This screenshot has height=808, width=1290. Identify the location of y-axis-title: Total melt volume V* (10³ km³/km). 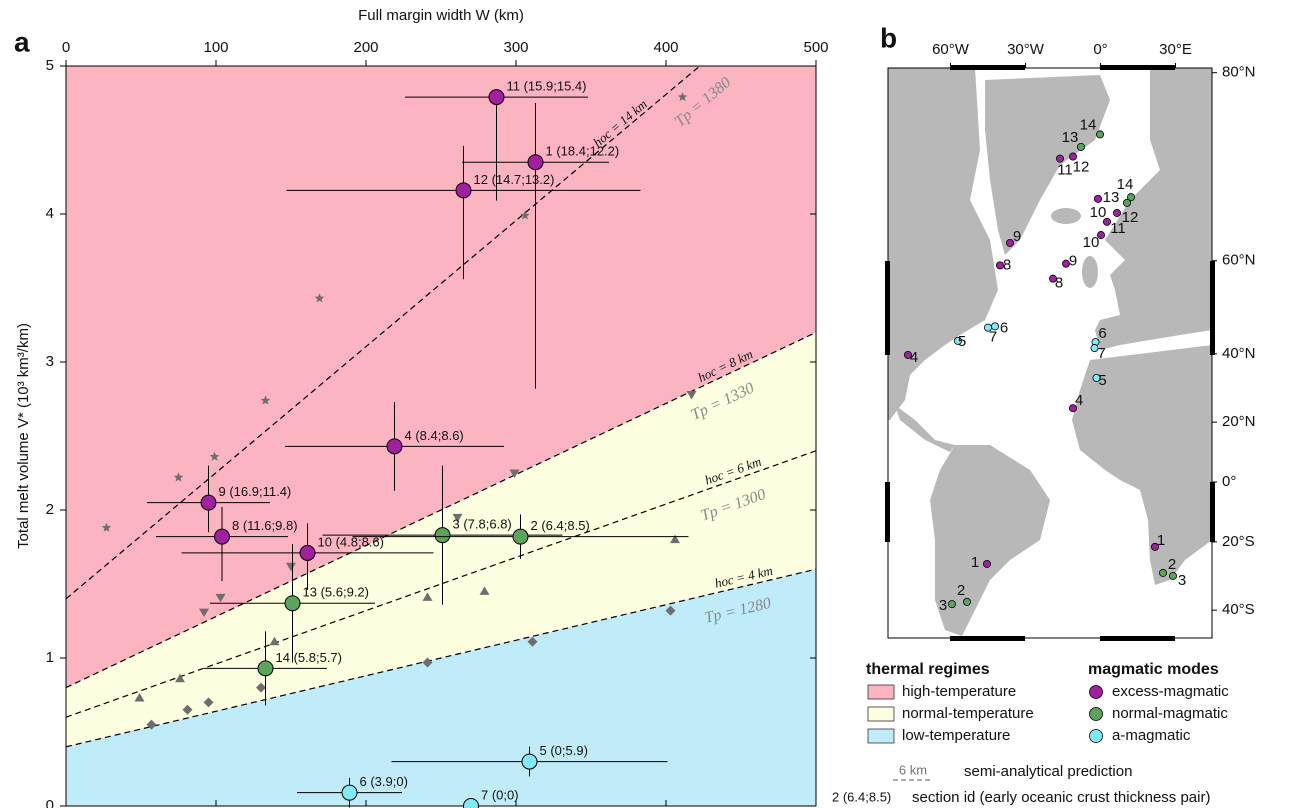
(23, 436).